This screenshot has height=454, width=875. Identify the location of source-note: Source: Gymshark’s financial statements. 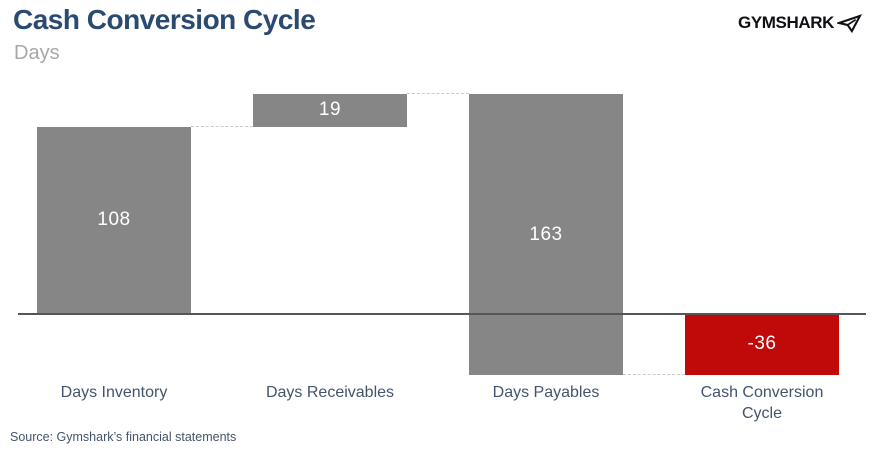
(123, 437).